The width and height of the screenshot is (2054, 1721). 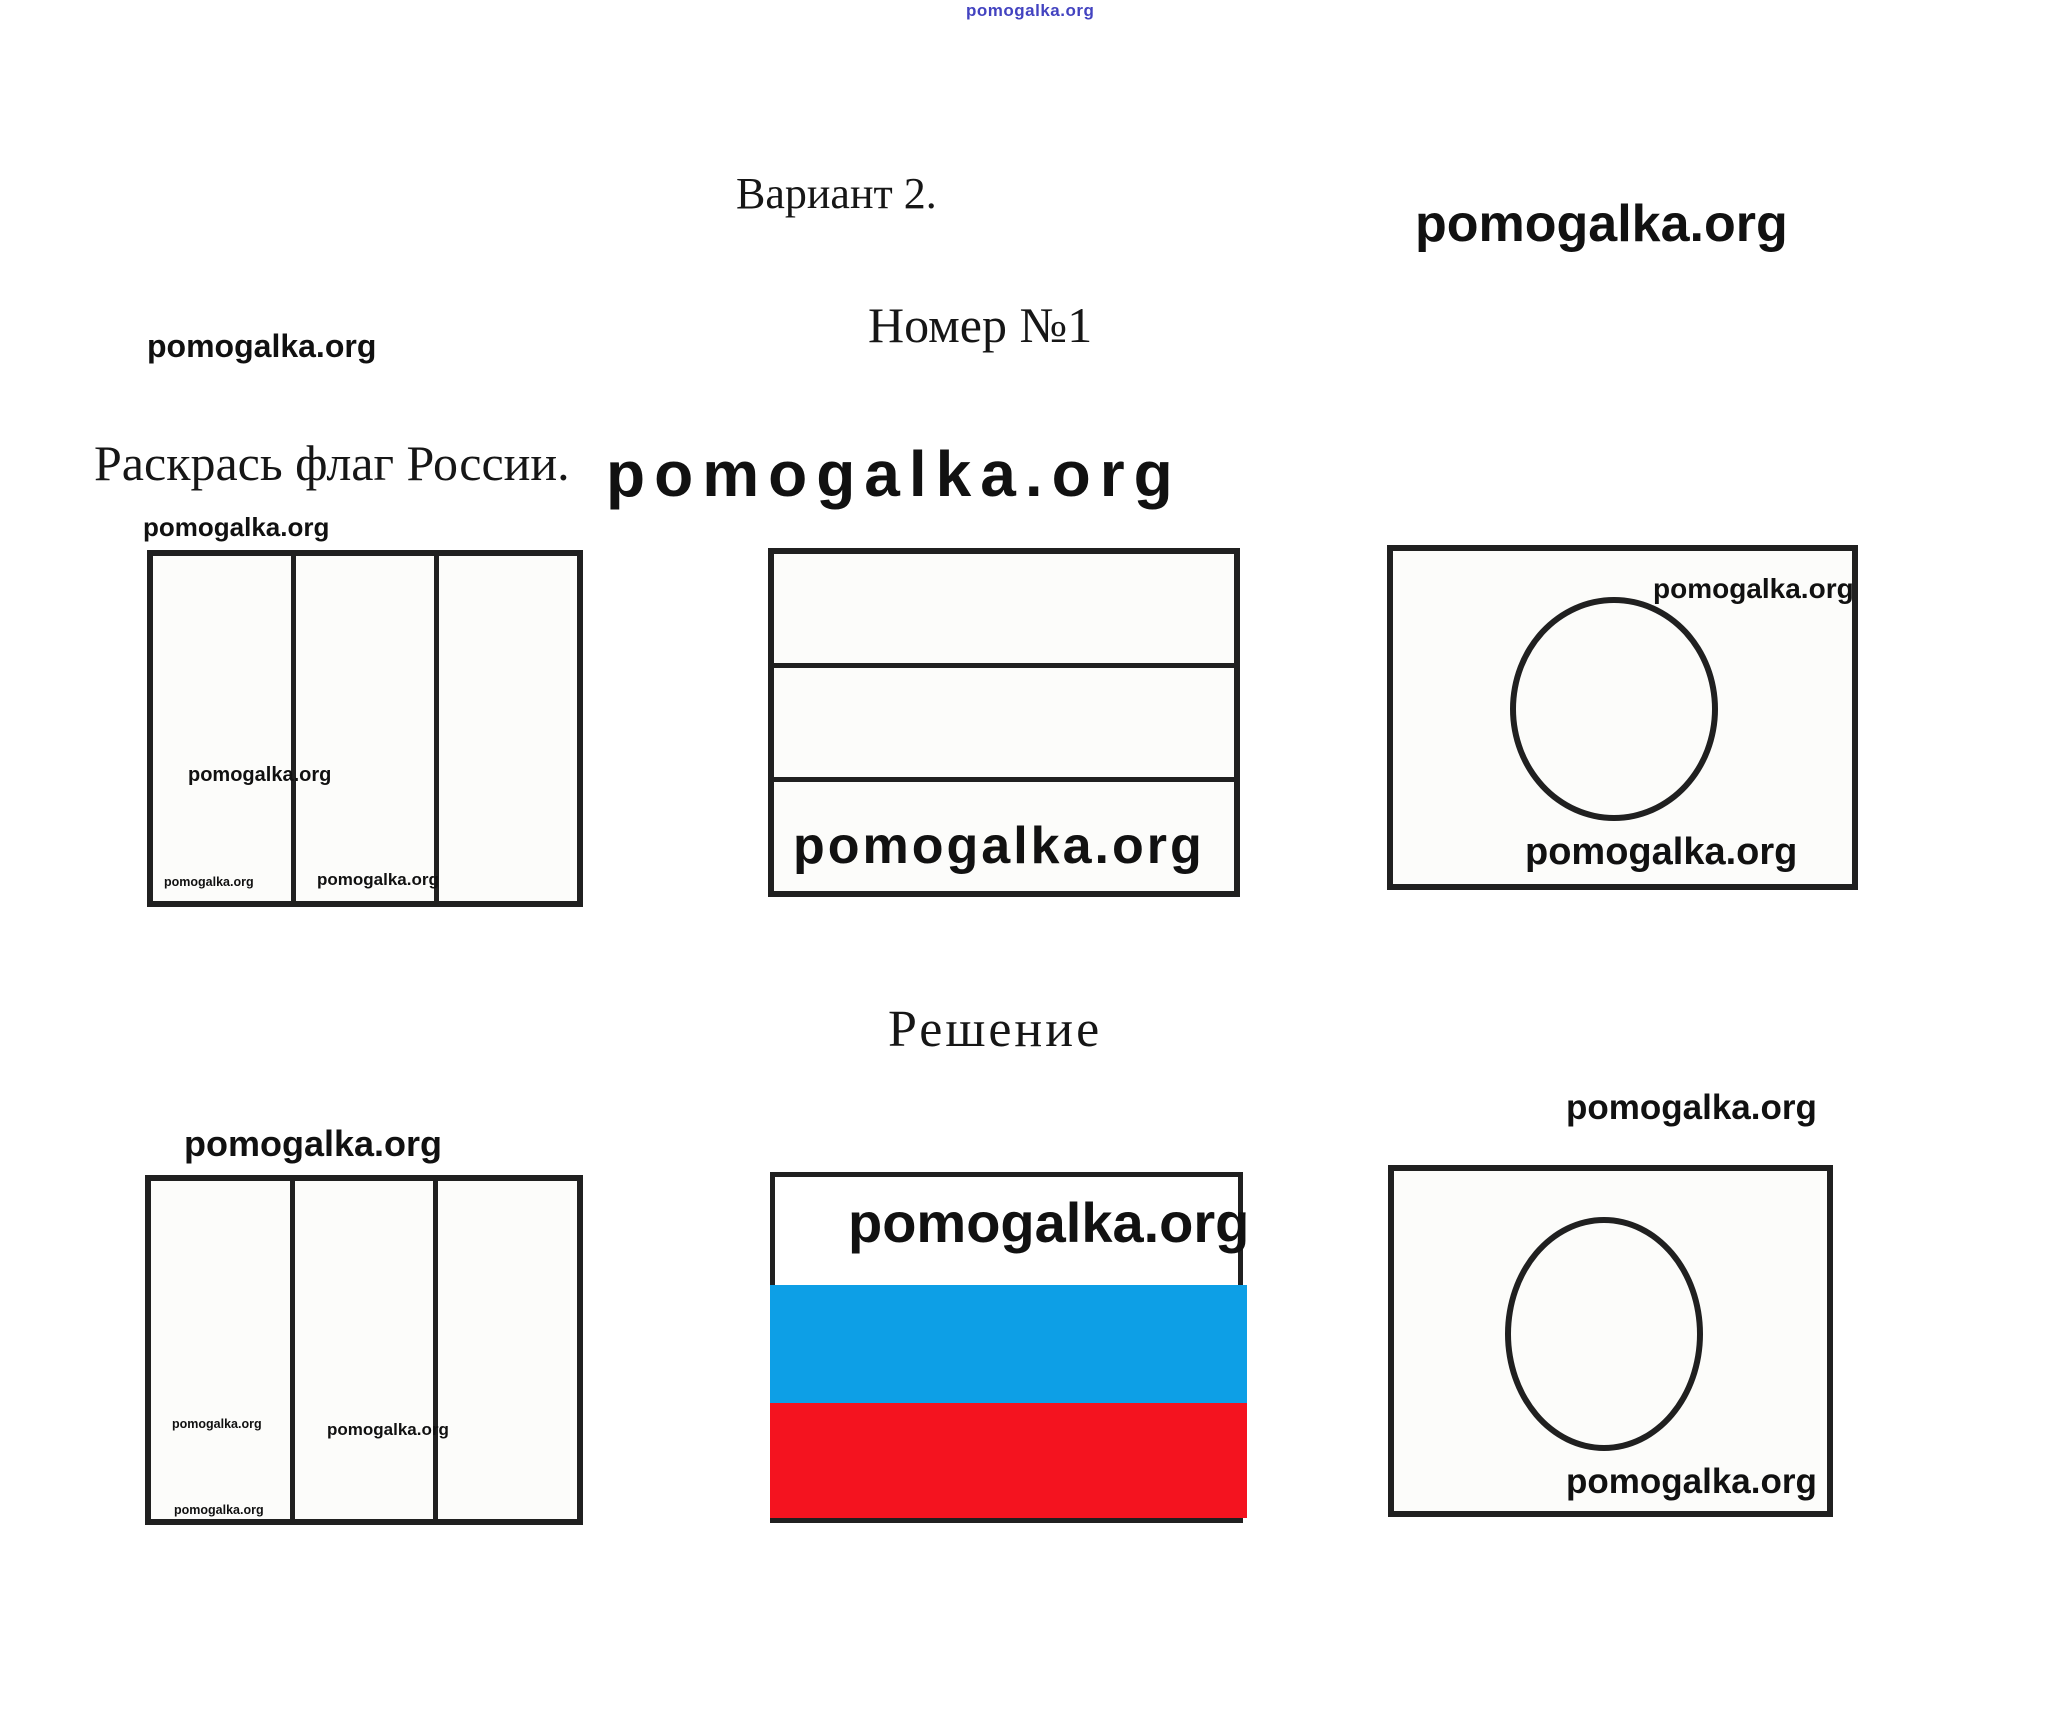 What do you see at coordinates (836, 193) in the screenshot?
I see `variant-title: Вариант 2.` at bounding box center [836, 193].